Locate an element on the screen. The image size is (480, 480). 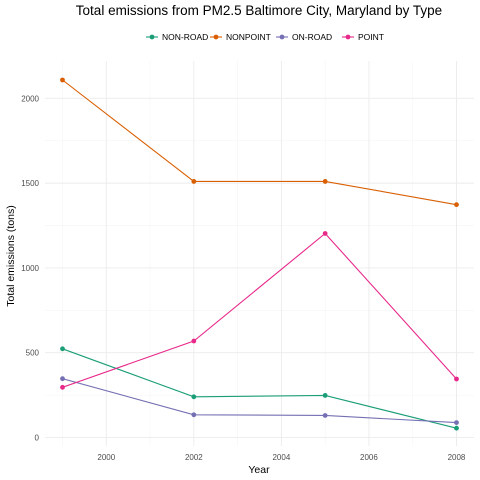
y-tick-label: 1000 is located at coordinates (30, 268).